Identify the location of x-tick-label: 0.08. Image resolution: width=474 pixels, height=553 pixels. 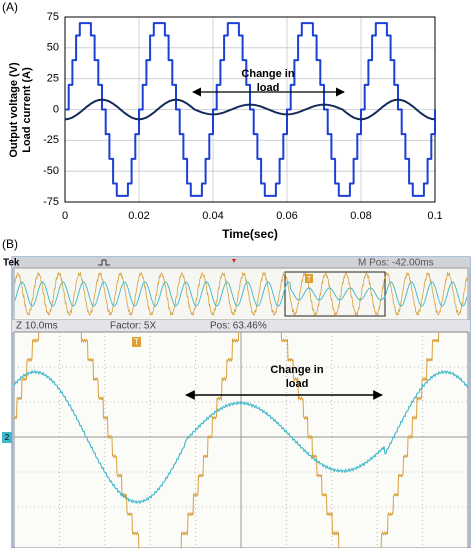
(360, 216).